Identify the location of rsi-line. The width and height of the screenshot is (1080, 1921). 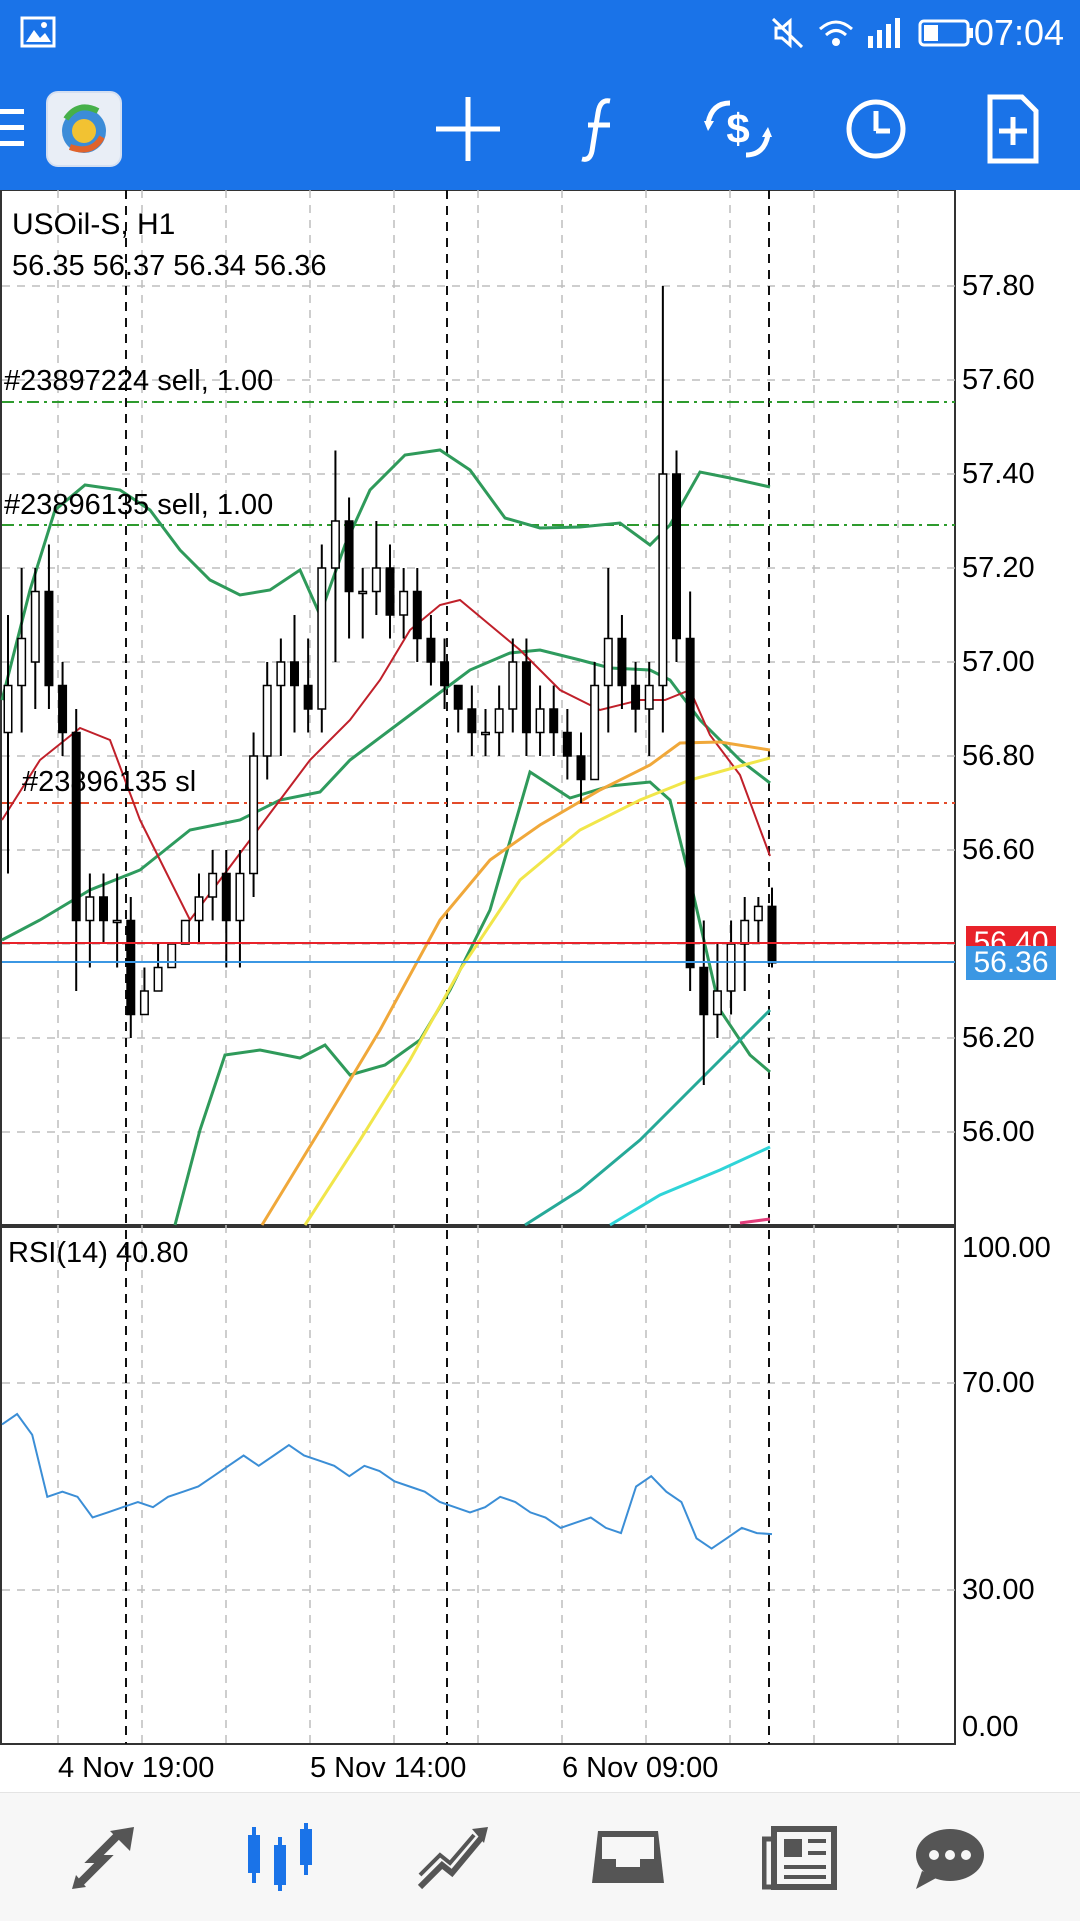
(387, 1481).